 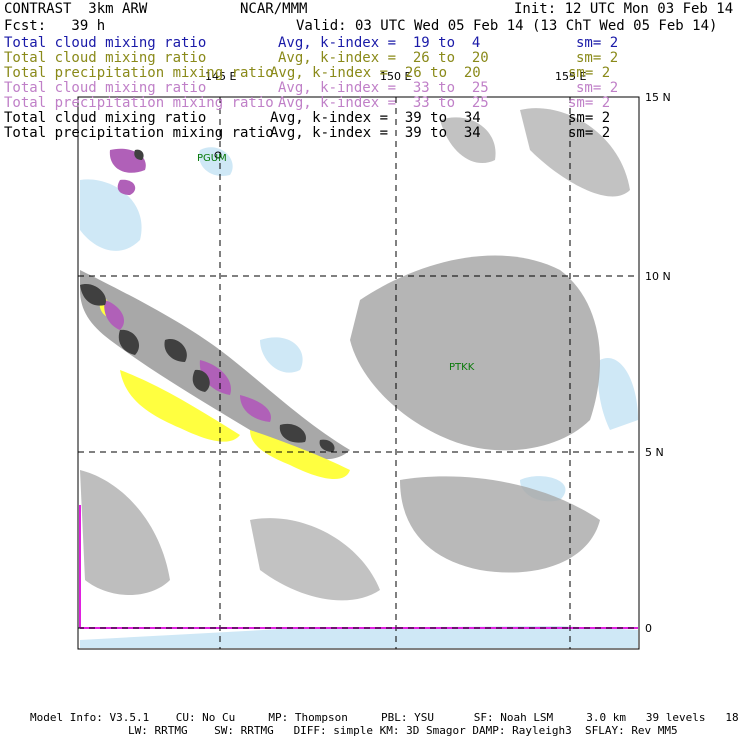 What do you see at coordinates (218, 155) in the screenshot?
I see `guam-island` at bounding box center [218, 155].